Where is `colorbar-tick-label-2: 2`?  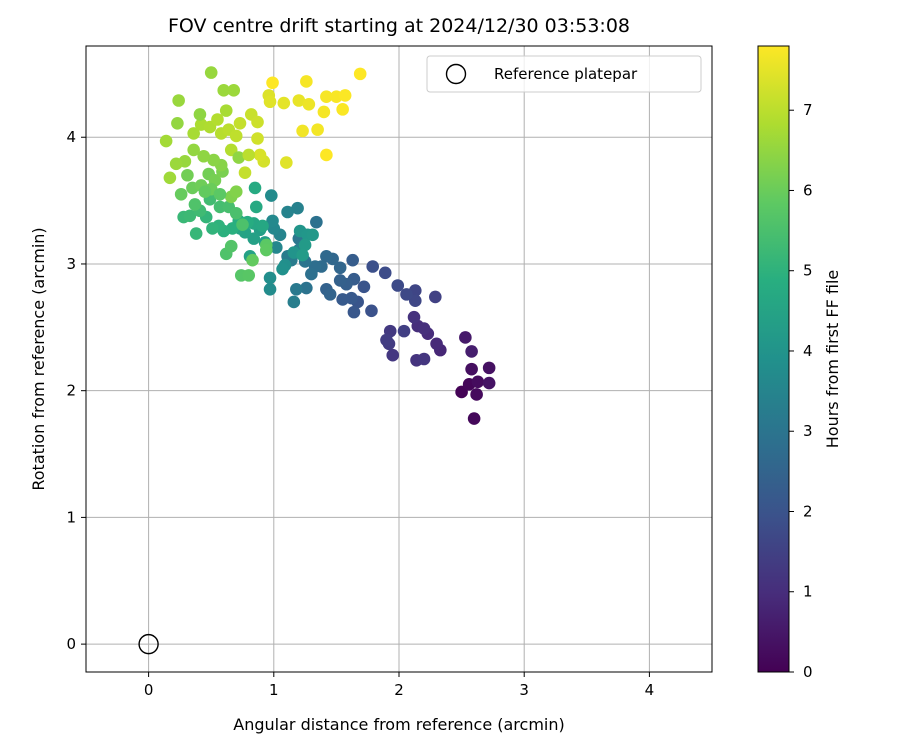 colorbar-tick-label-2: 2 is located at coordinates (808, 511).